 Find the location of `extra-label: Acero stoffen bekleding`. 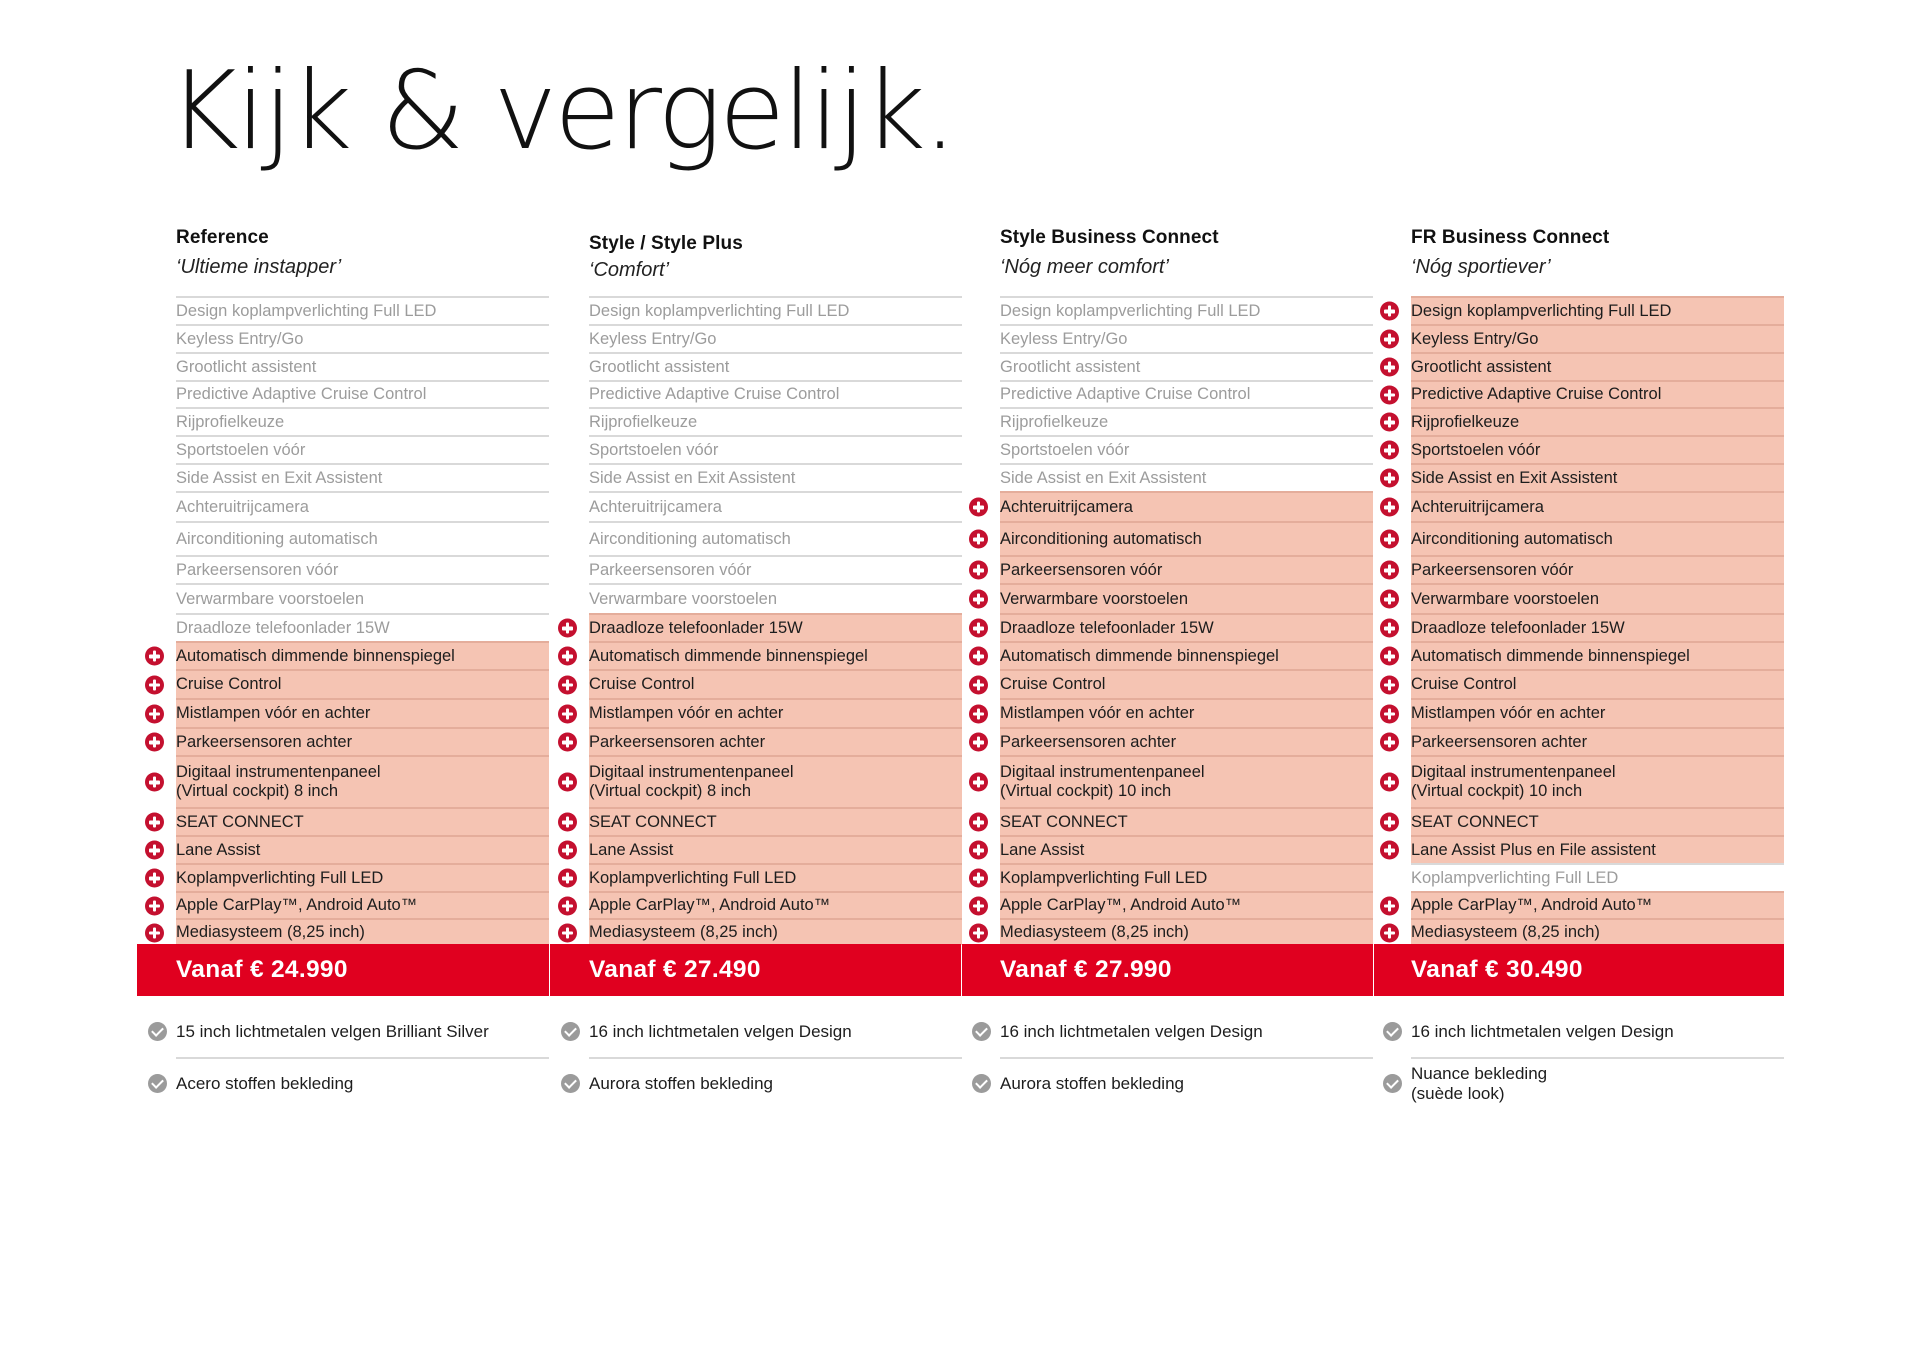

extra-label: Acero stoffen bekleding is located at coordinates (265, 1083).